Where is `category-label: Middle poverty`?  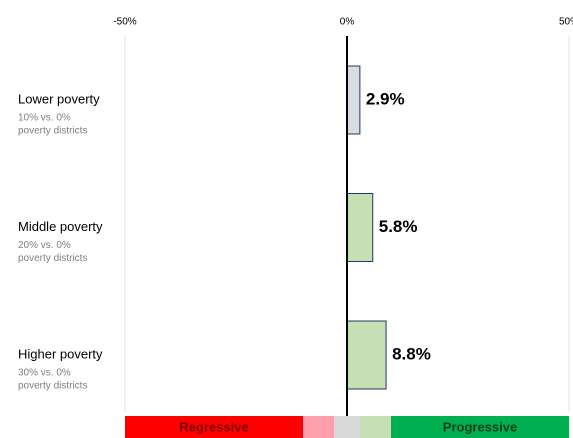
category-label: Middle poverty is located at coordinates (60, 226).